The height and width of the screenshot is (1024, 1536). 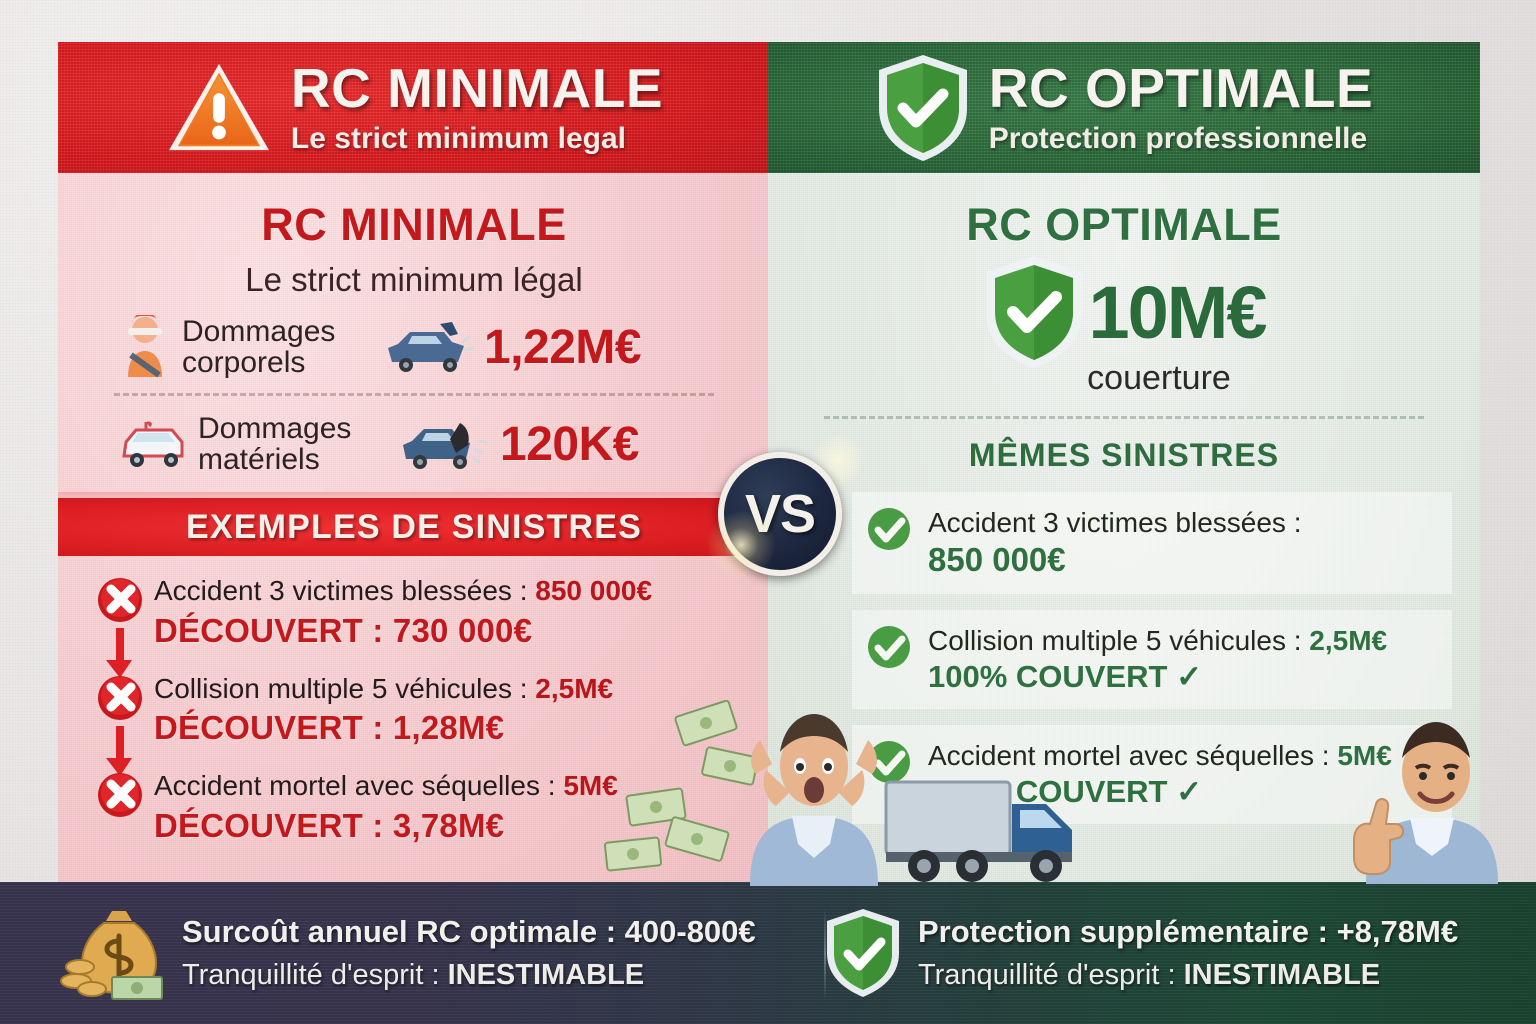 I want to click on coverage-row-material: Dommages matériels 120K€, so click(x=414, y=444).